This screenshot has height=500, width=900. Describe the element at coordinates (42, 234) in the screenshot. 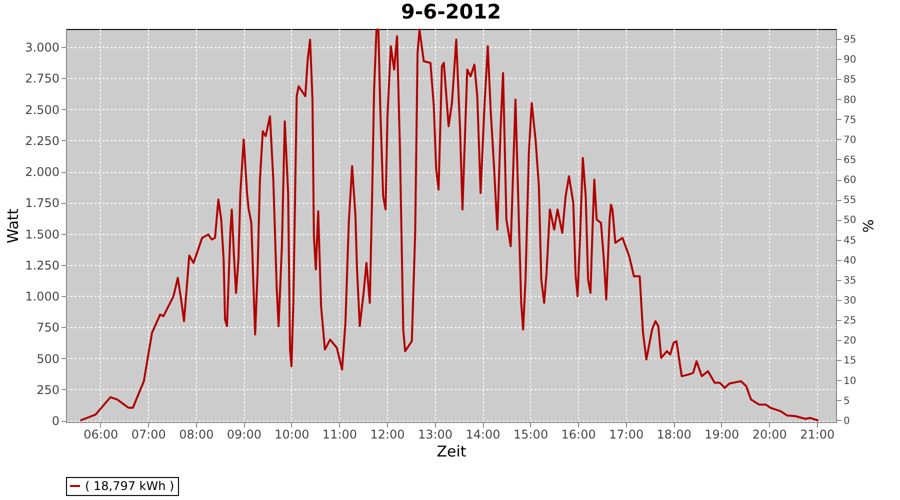

I see `y-tick-label: 1.500` at that location.